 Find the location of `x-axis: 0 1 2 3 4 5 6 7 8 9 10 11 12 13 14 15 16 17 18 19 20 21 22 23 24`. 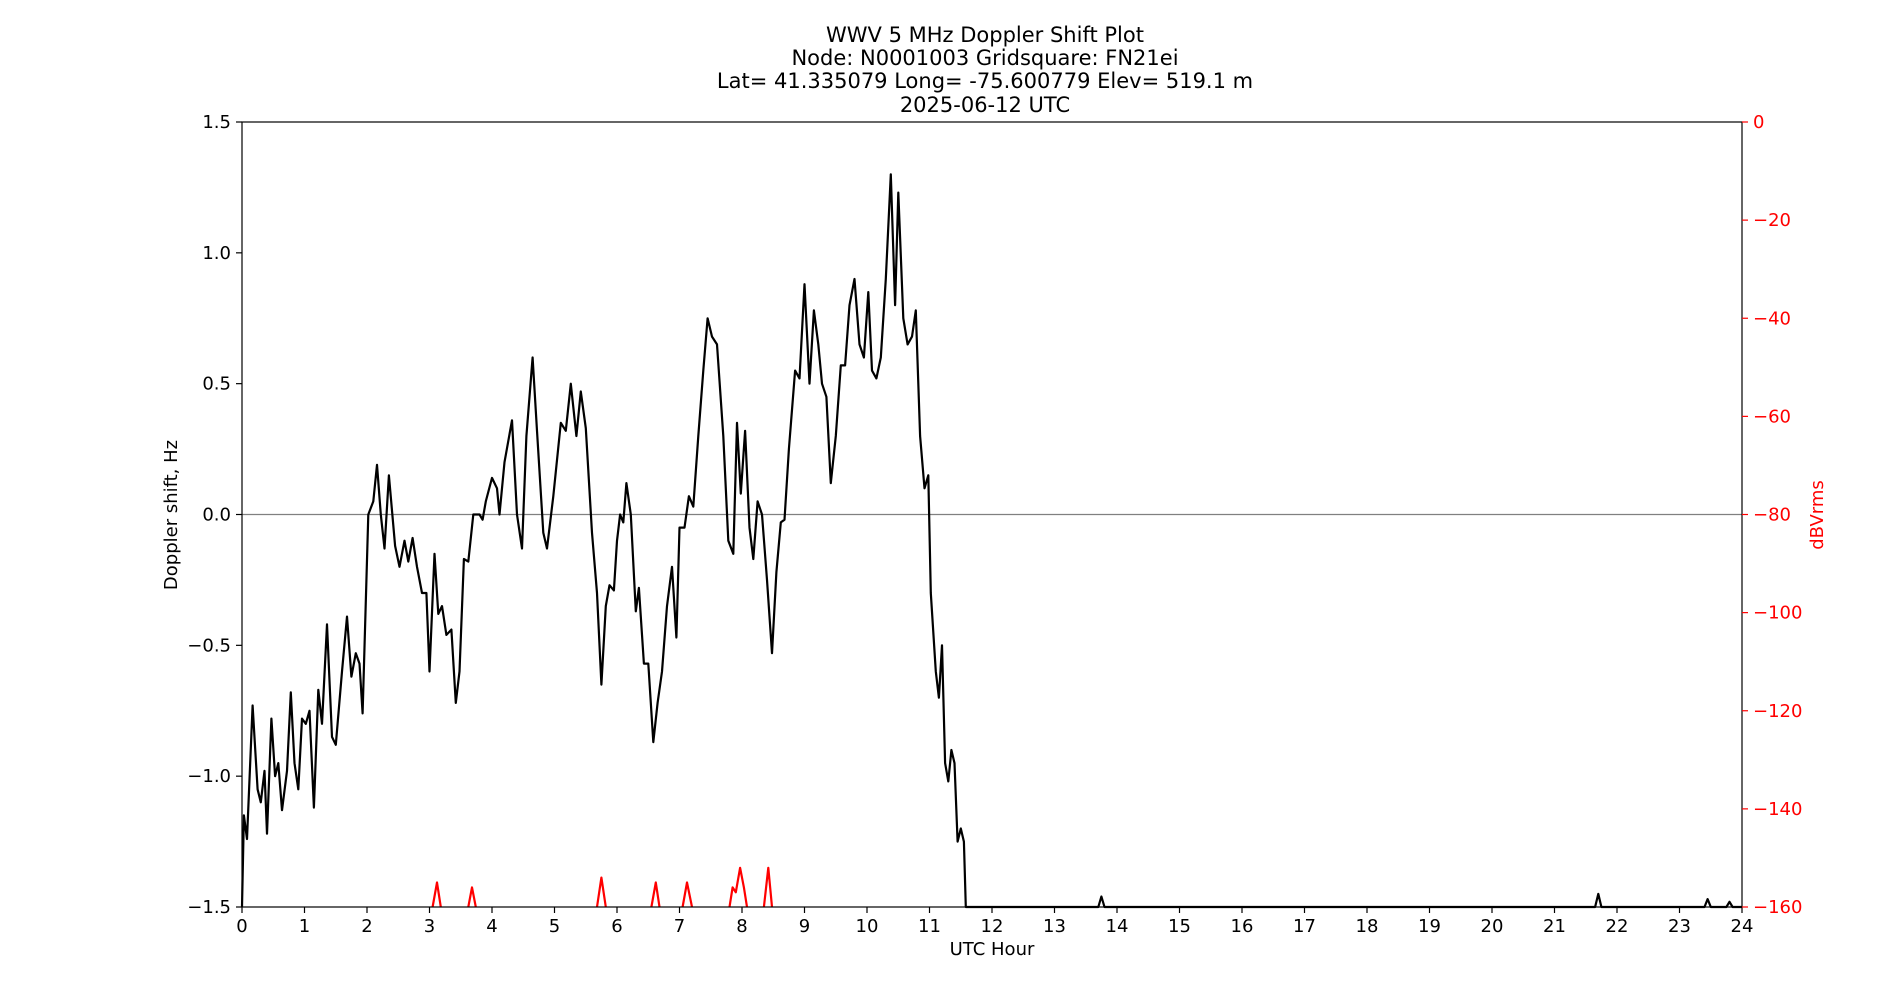

x-axis: 0 1 2 3 4 5 6 7 8 9 10 11 12 13 14 15 16 17 18 19 20 21 22 23 24 is located at coordinates (994, 922).